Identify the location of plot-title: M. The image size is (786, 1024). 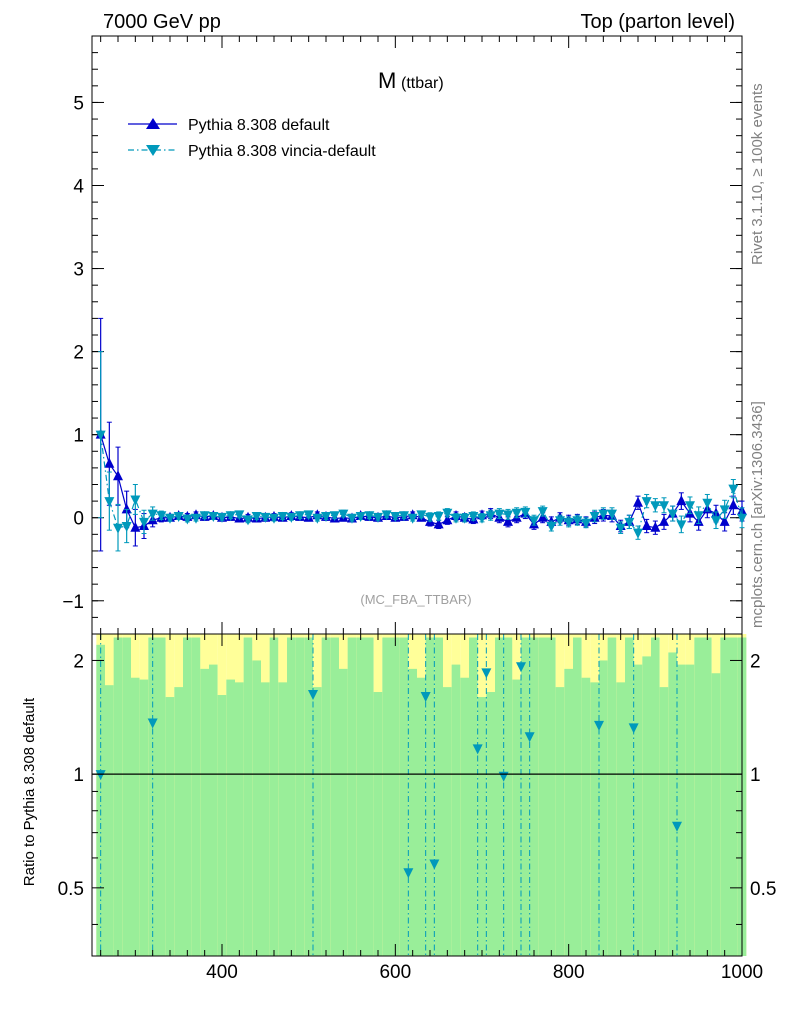
(387, 80).